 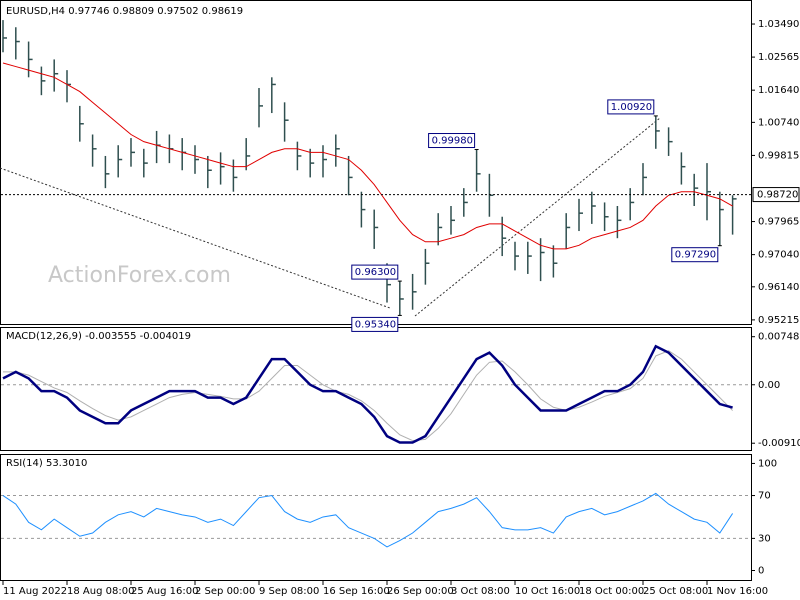 I want to click on y-tick-label: 0, so click(x=761, y=571).